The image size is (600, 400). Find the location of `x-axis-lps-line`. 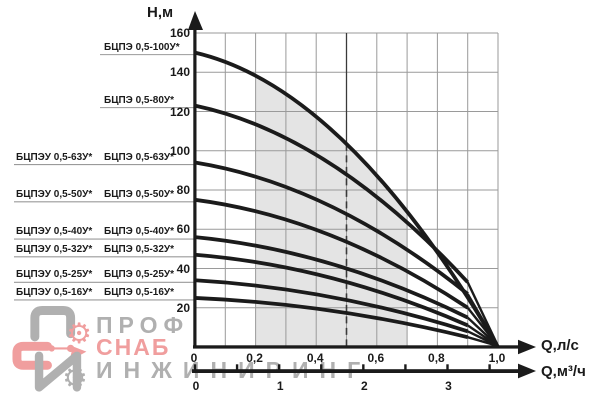

x-axis-lps-line is located at coordinates (357, 347).